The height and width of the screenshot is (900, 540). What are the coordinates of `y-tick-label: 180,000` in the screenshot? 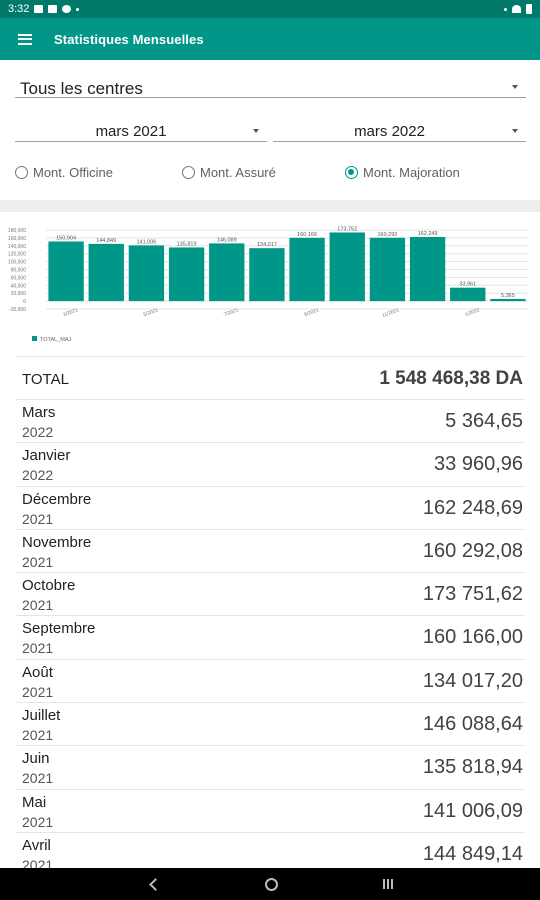 It's located at (17, 231).